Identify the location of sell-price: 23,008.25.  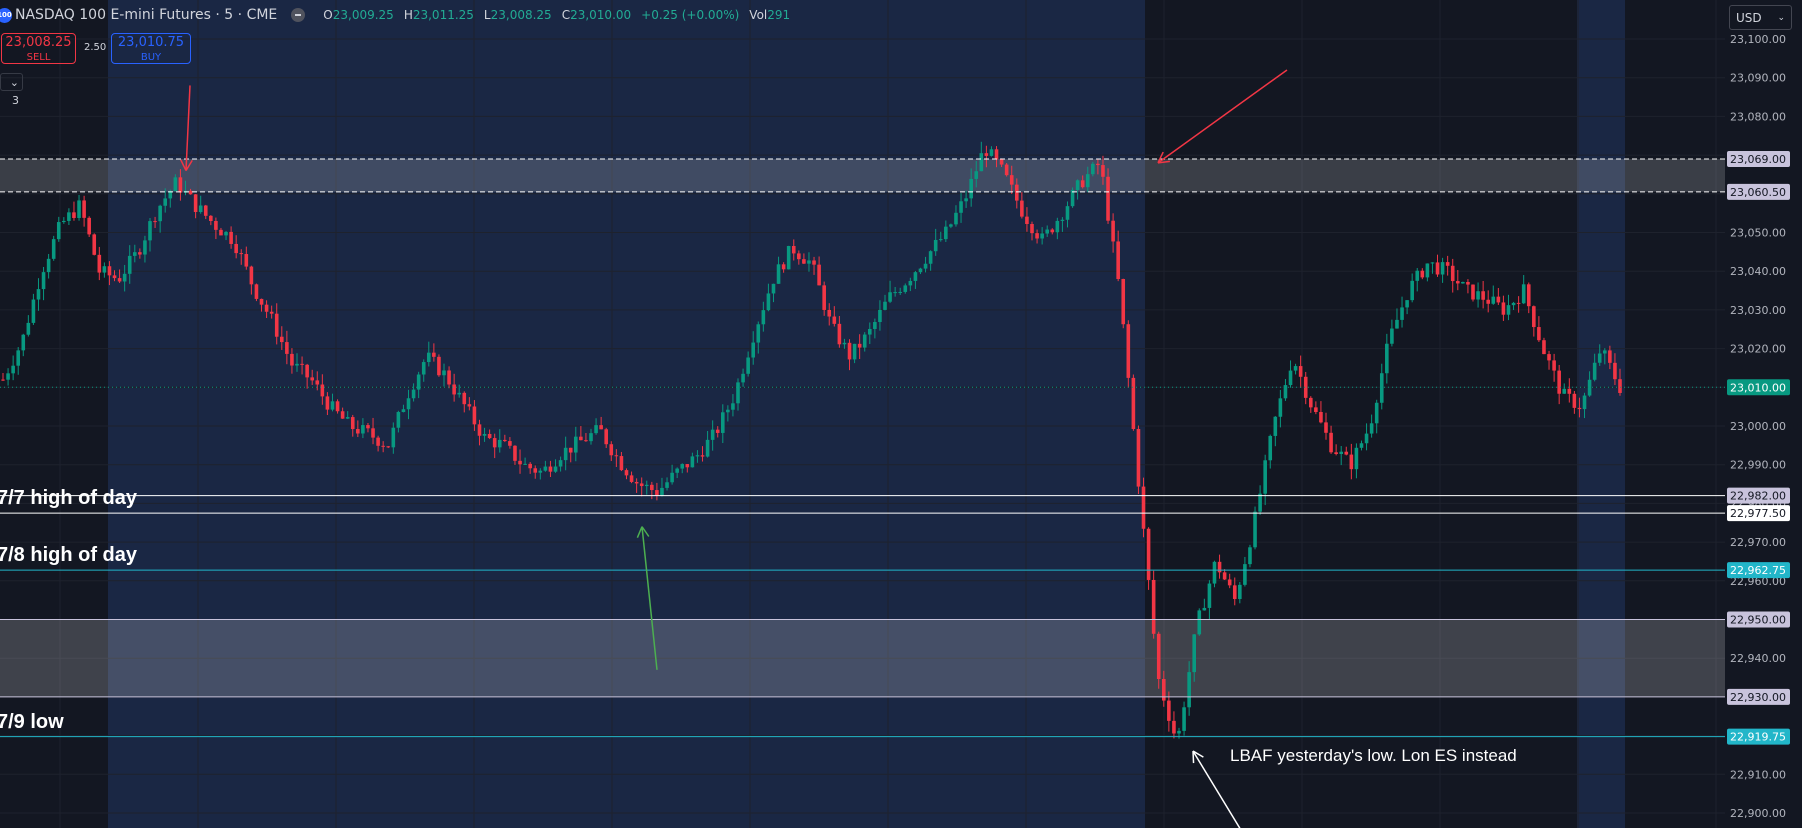
(38, 42).